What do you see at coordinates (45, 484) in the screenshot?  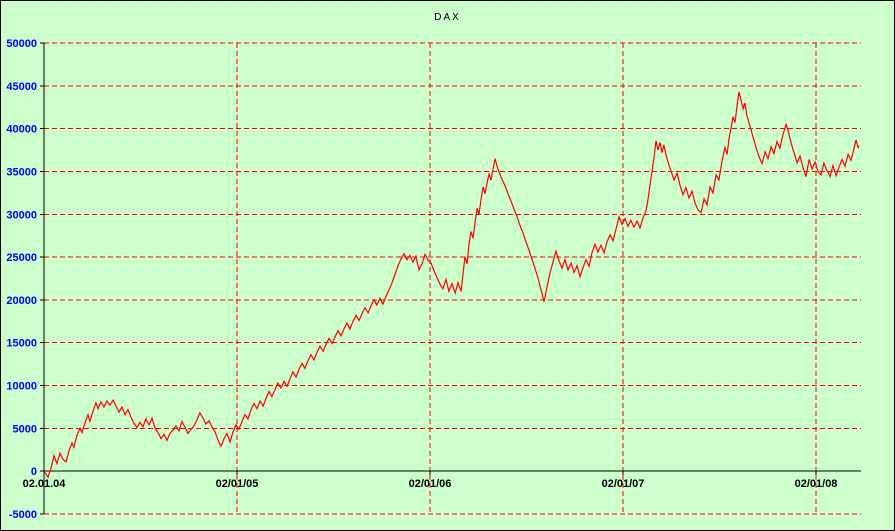 I see `x-tick-label: 02.01.04` at bounding box center [45, 484].